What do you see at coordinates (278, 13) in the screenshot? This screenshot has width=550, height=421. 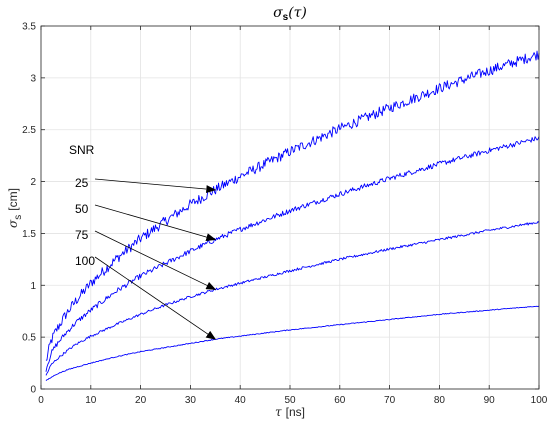 I see `title-symbol: σ` at bounding box center [278, 13].